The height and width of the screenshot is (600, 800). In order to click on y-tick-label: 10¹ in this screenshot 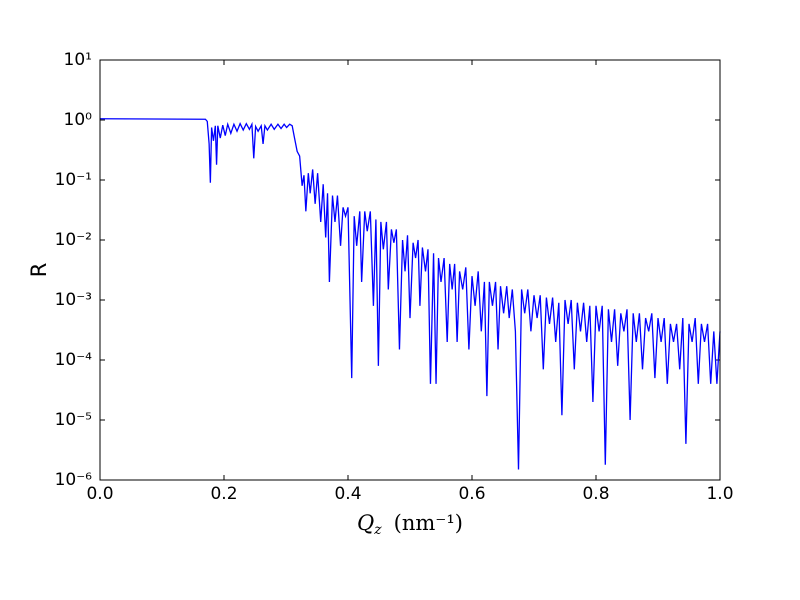, I will do `click(78, 60)`.